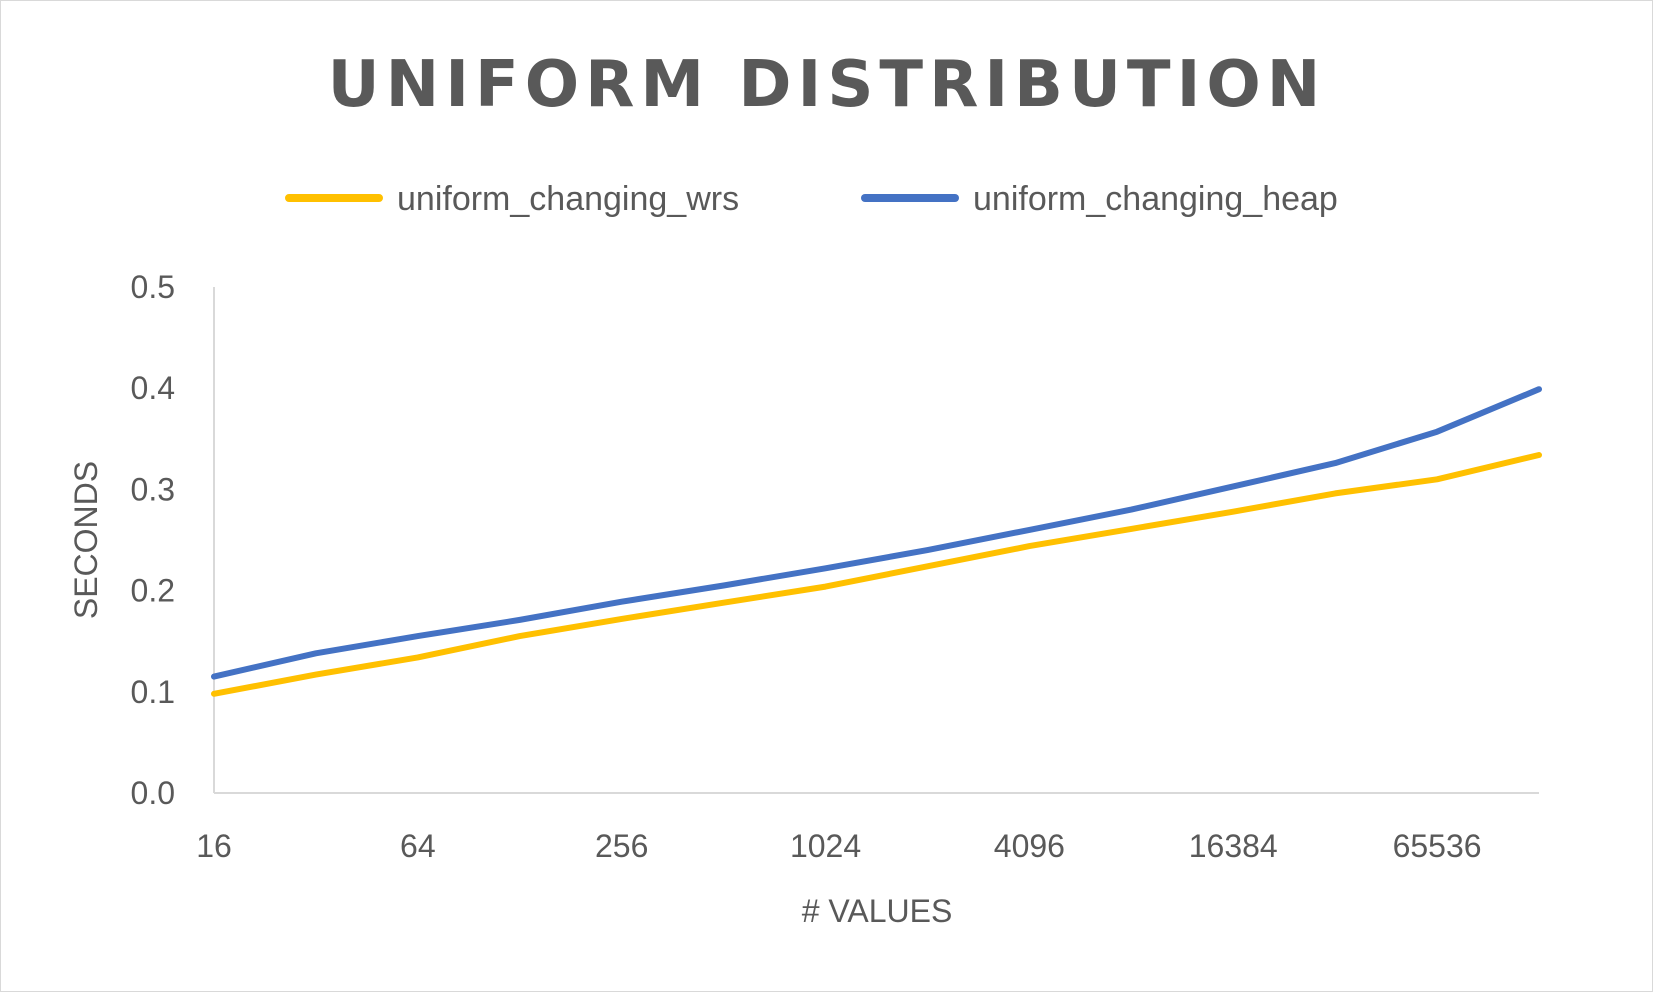 This screenshot has height=993, width=1653. I want to click on x-tick-label: 64, so click(418, 846).